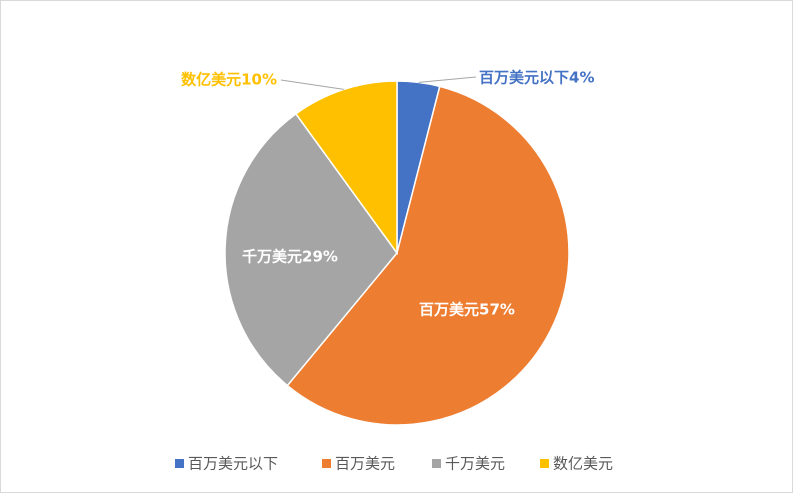  I want to click on legend-label-hundreds-million: 数亿美元, so click(583, 464).